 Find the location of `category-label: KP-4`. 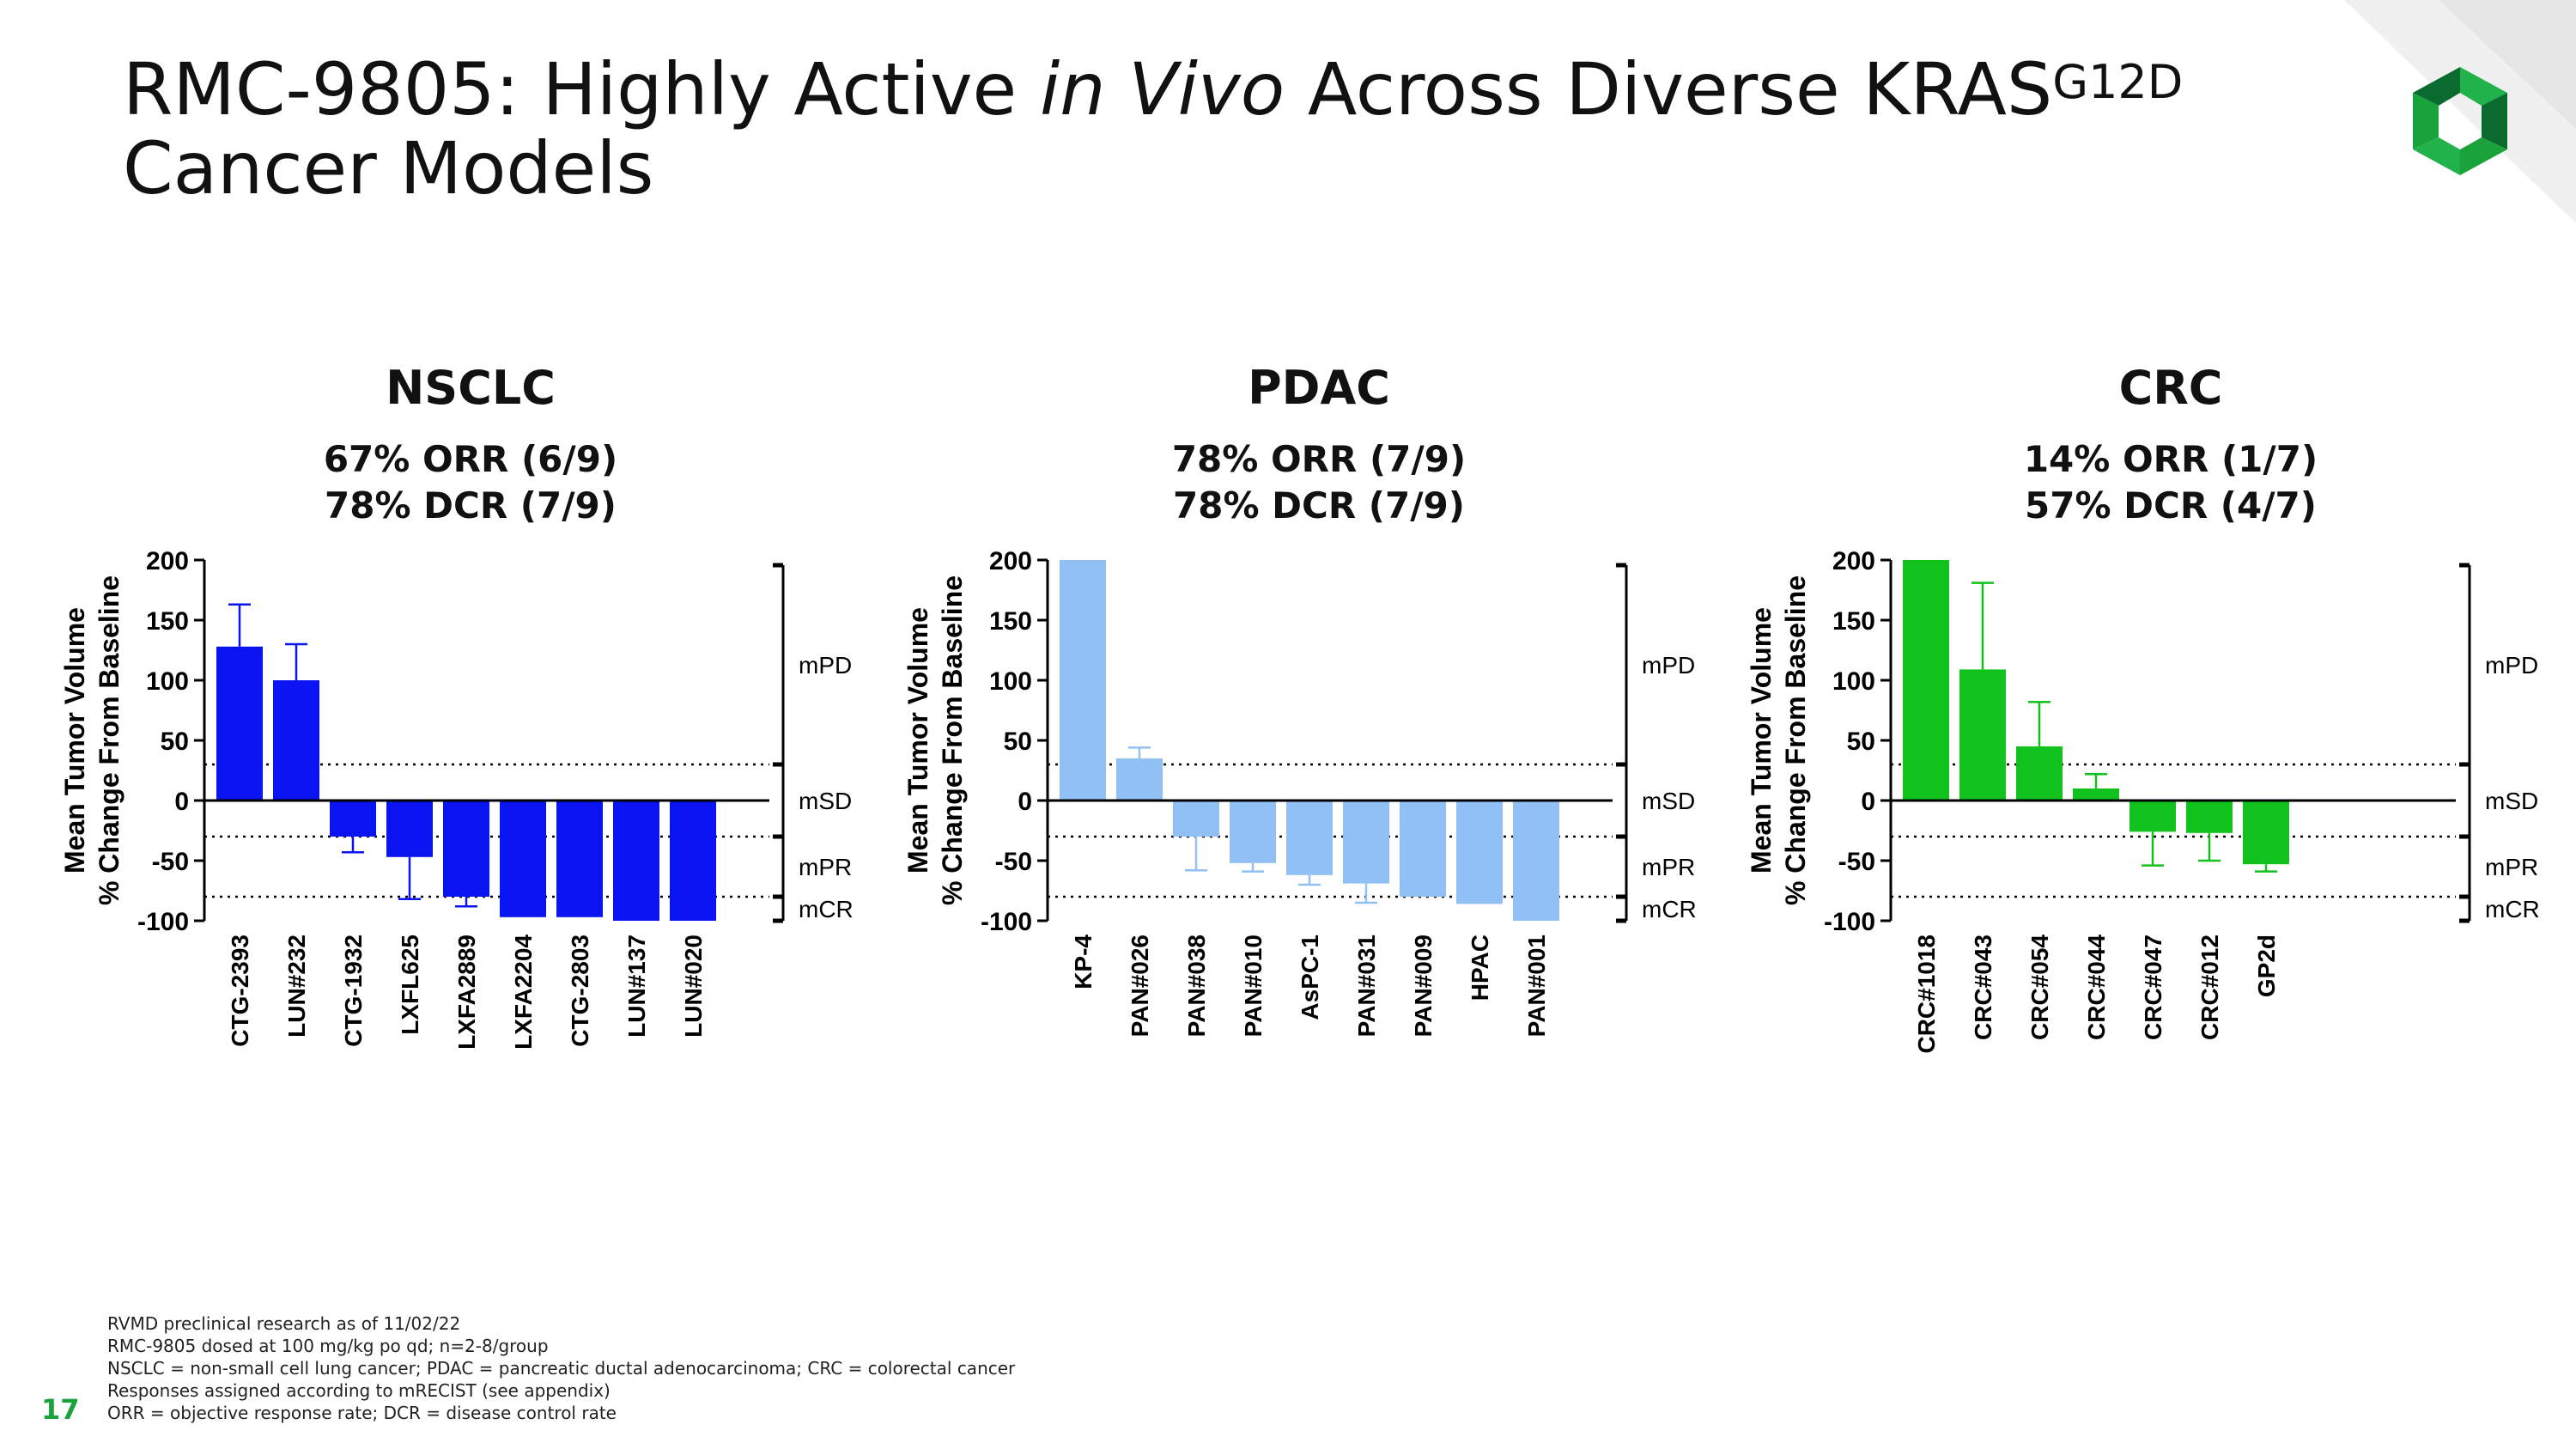

category-label: KP-4 is located at coordinates (1083, 962).